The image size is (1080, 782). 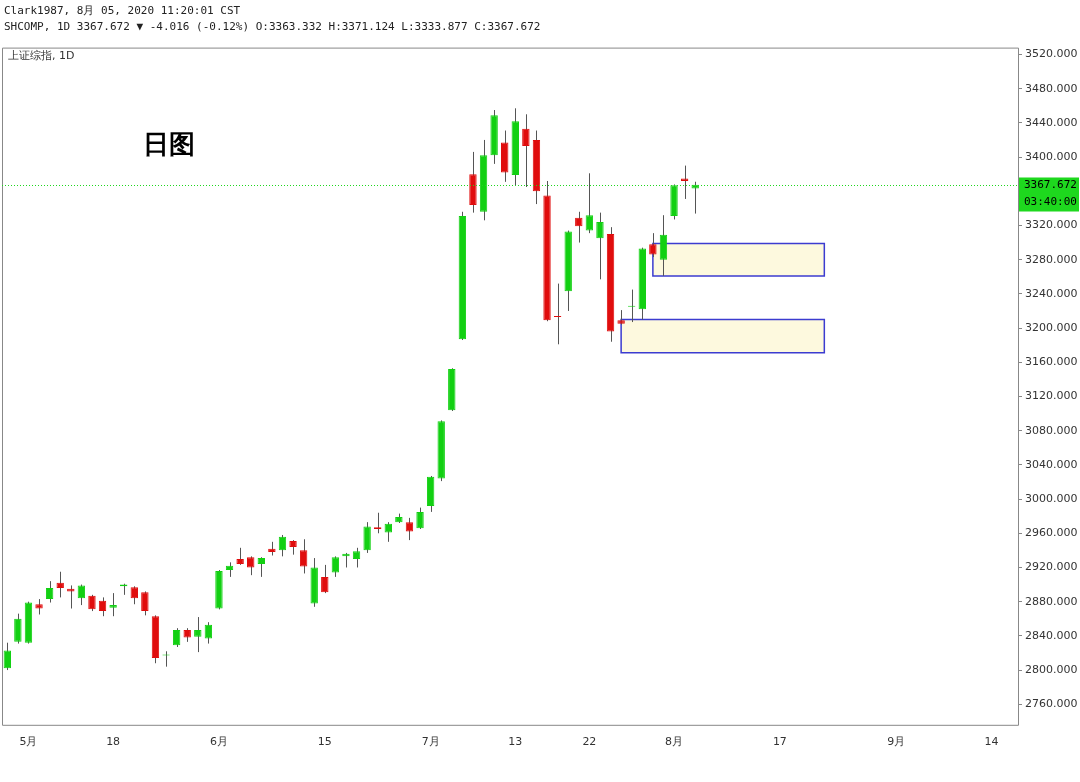 What do you see at coordinates (1051, 122) in the screenshot?
I see `y-tick-label: 3440.000` at bounding box center [1051, 122].